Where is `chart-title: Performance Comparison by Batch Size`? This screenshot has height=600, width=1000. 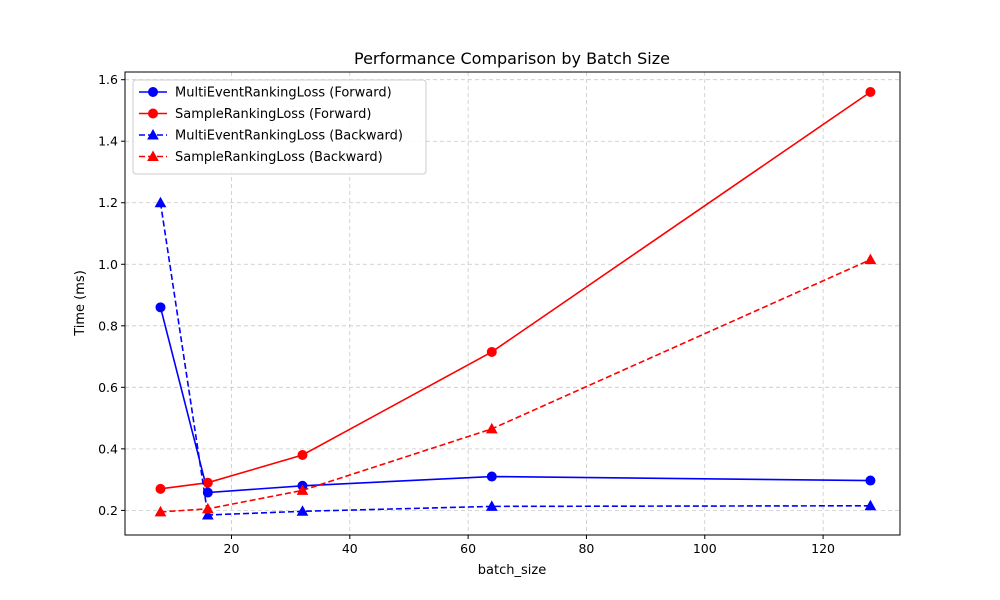 chart-title: Performance Comparison by Batch Size is located at coordinates (512, 58).